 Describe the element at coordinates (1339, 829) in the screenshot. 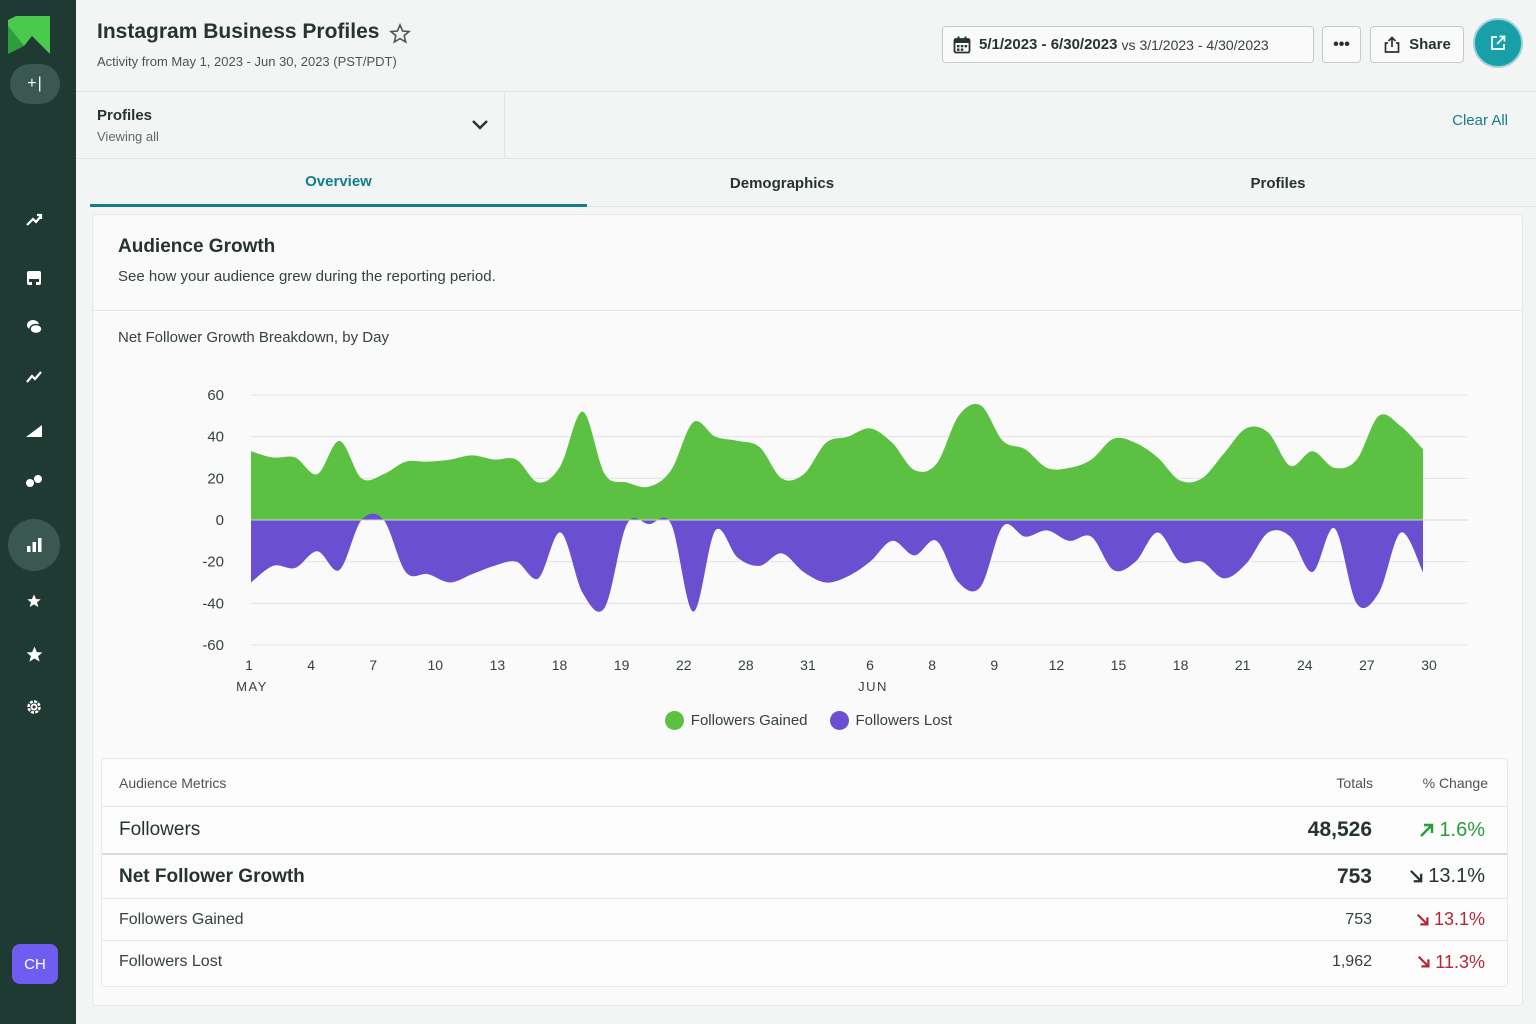

I see `metric-total: 48,526` at that location.